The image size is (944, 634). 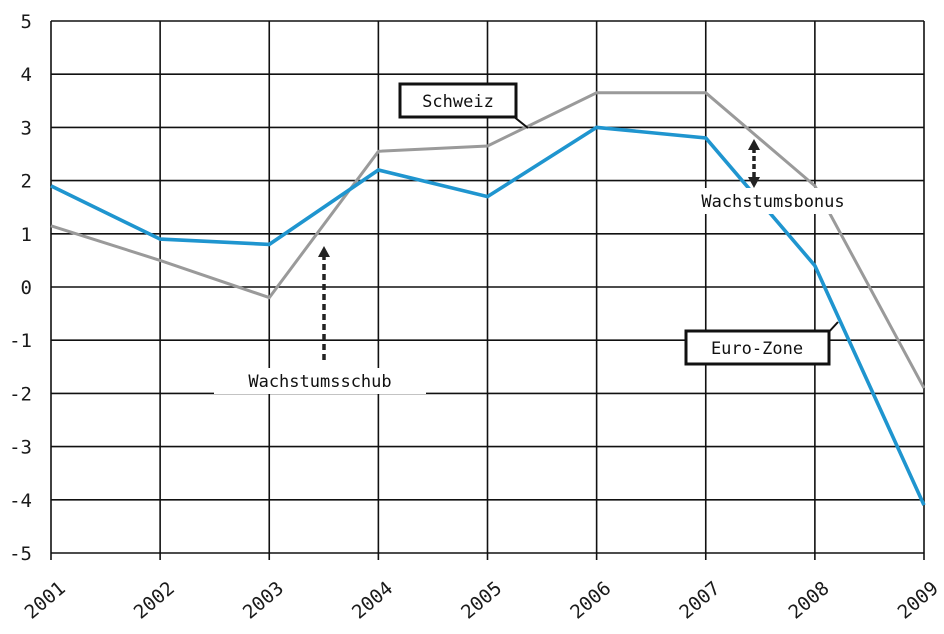 What do you see at coordinates (263, 600) in the screenshot?
I see `x-tick-label: 2003` at bounding box center [263, 600].